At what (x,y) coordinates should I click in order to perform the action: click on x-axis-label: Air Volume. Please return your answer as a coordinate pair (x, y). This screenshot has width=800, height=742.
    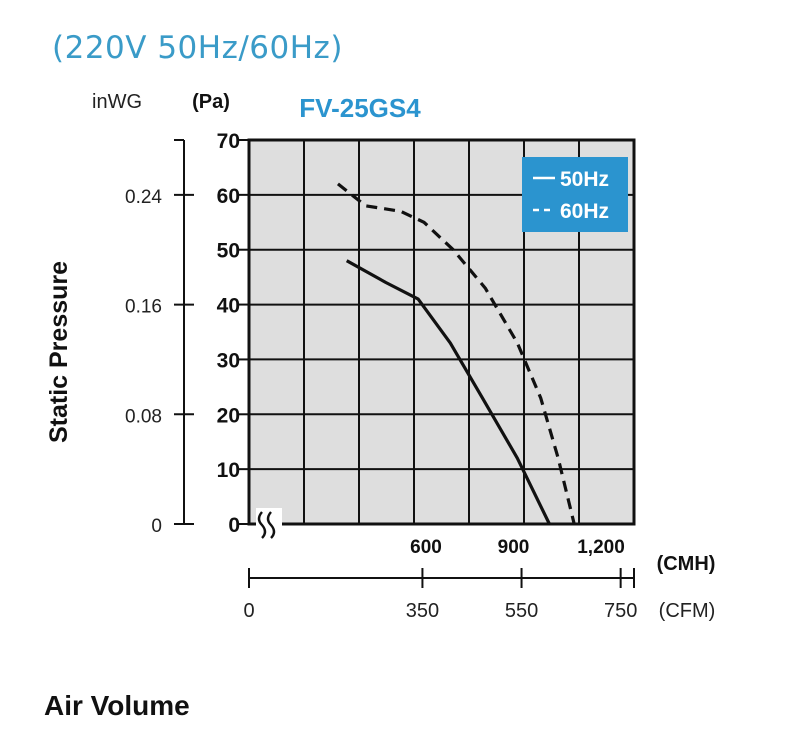
    Looking at the image, I should click on (117, 705).